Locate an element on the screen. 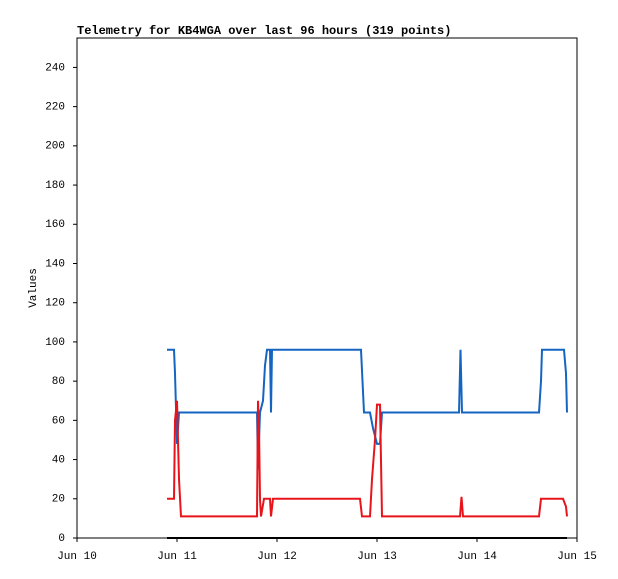  y-axis-label: Values is located at coordinates (34, 288).